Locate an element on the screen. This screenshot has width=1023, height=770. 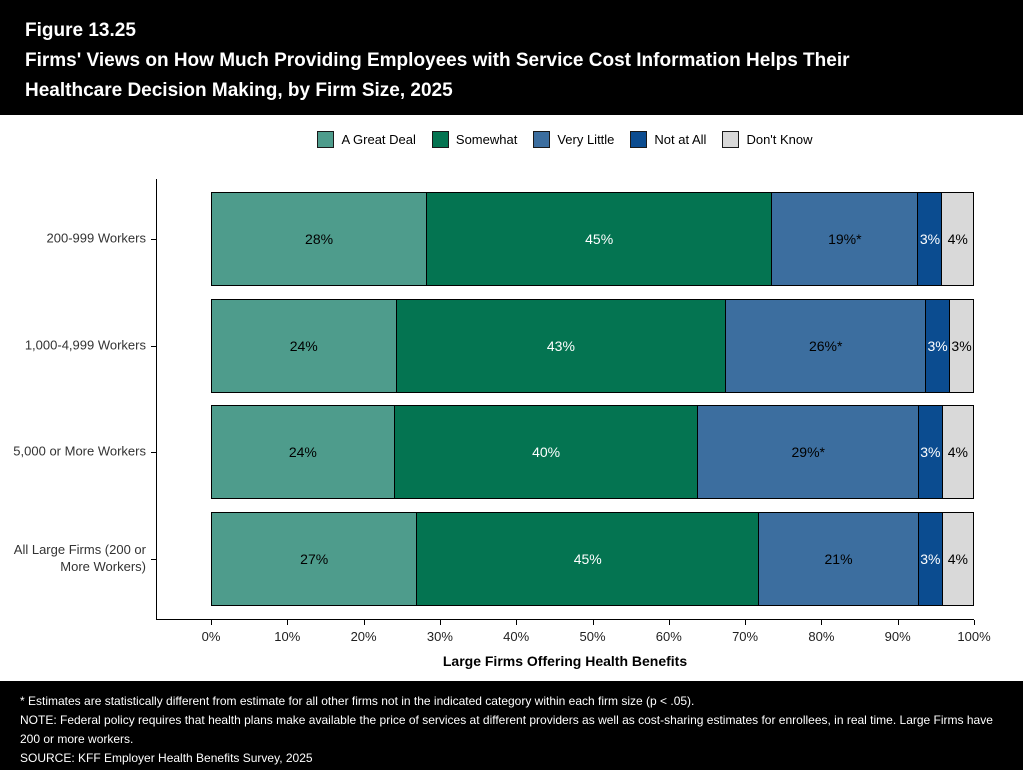
legend-item: Don't Know is located at coordinates (767, 139).